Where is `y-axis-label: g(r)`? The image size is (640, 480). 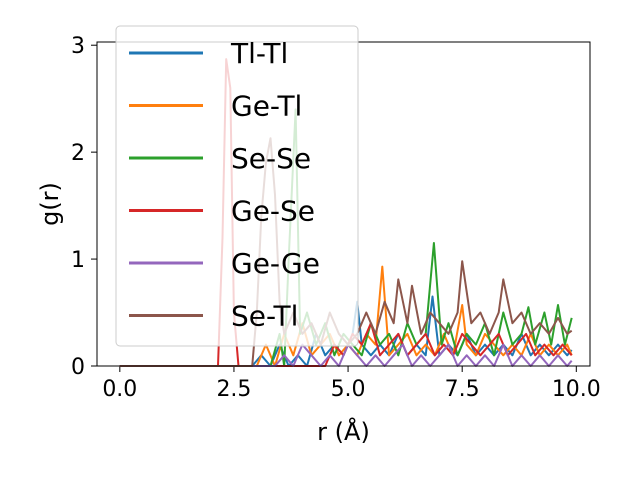
y-axis-label: g(r) is located at coordinates (50, 204).